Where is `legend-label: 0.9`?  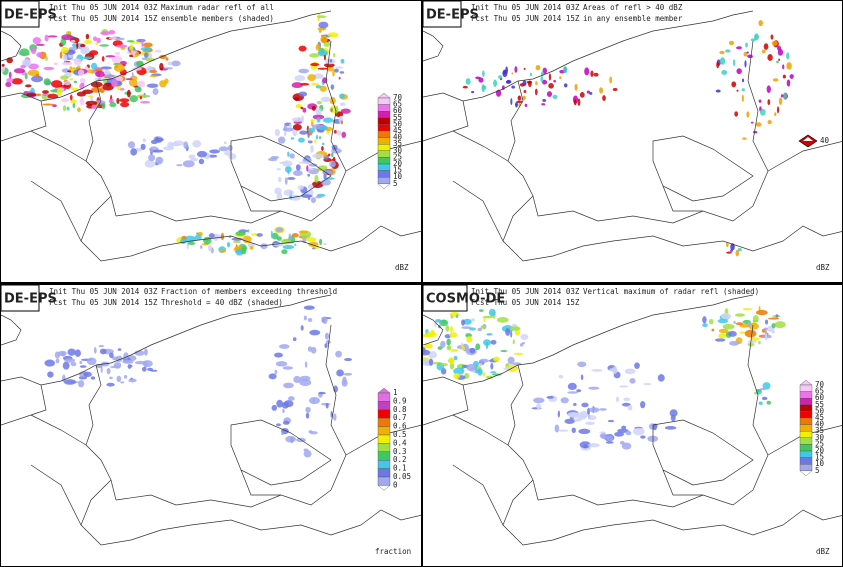
legend-label: 0.9 is located at coordinates (400, 400).